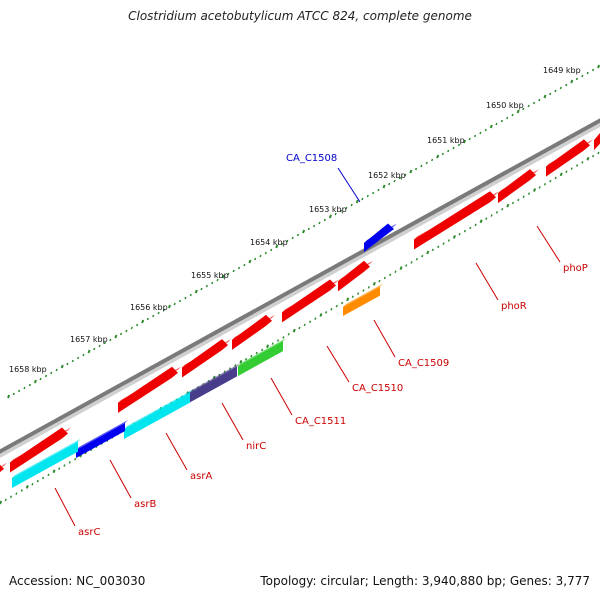 Image resolution: width=600 pixels, height=600 pixels. Describe the element at coordinates (380, 237) in the screenshot. I see `gene-CA_C1508` at that location.